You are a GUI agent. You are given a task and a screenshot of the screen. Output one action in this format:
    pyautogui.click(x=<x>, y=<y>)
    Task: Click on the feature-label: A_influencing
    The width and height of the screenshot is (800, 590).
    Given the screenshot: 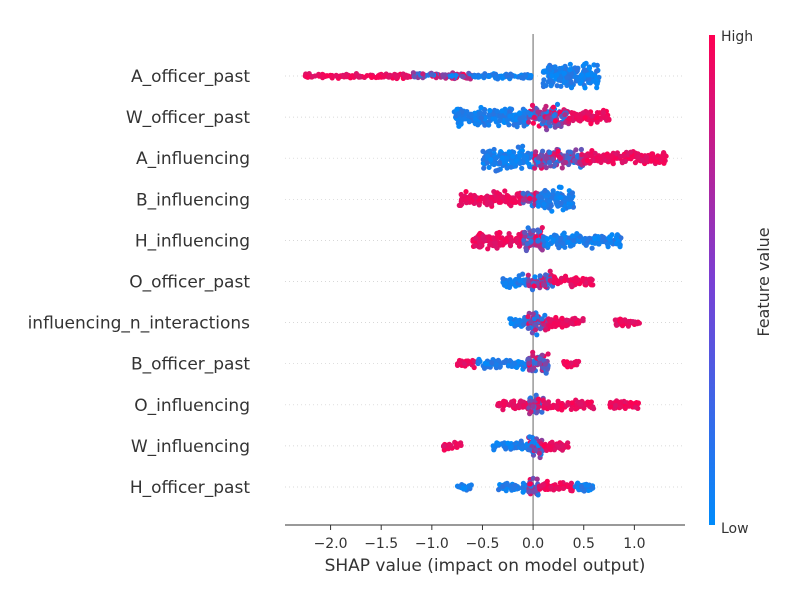 What is the action you would take?
    pyautogui.click(x=193, y=159)
    